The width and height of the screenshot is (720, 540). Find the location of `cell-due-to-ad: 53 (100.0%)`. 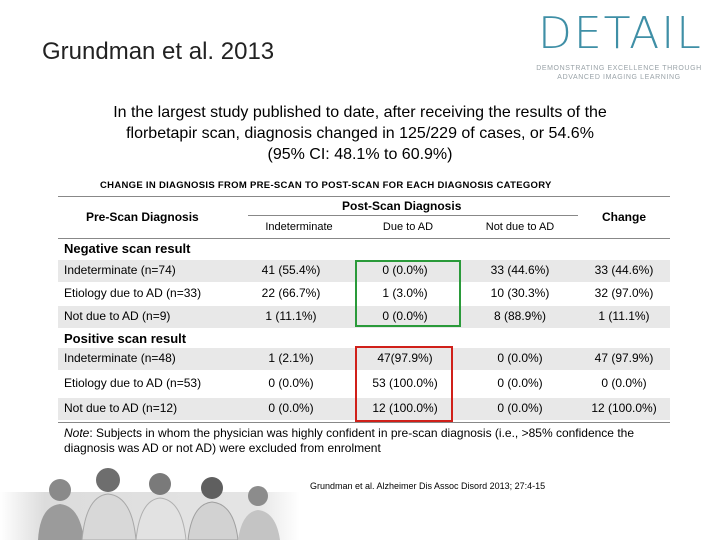

cell-due-to-ad: 53 (100.0%) is located at coordinates (405, 383).